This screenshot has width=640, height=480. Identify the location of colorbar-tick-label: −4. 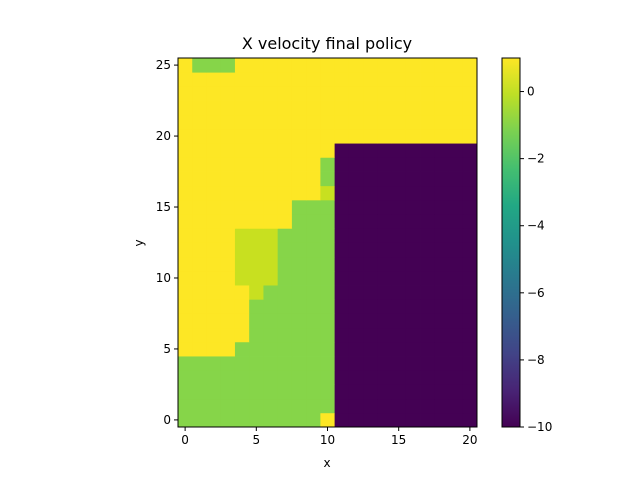
(536, 226).